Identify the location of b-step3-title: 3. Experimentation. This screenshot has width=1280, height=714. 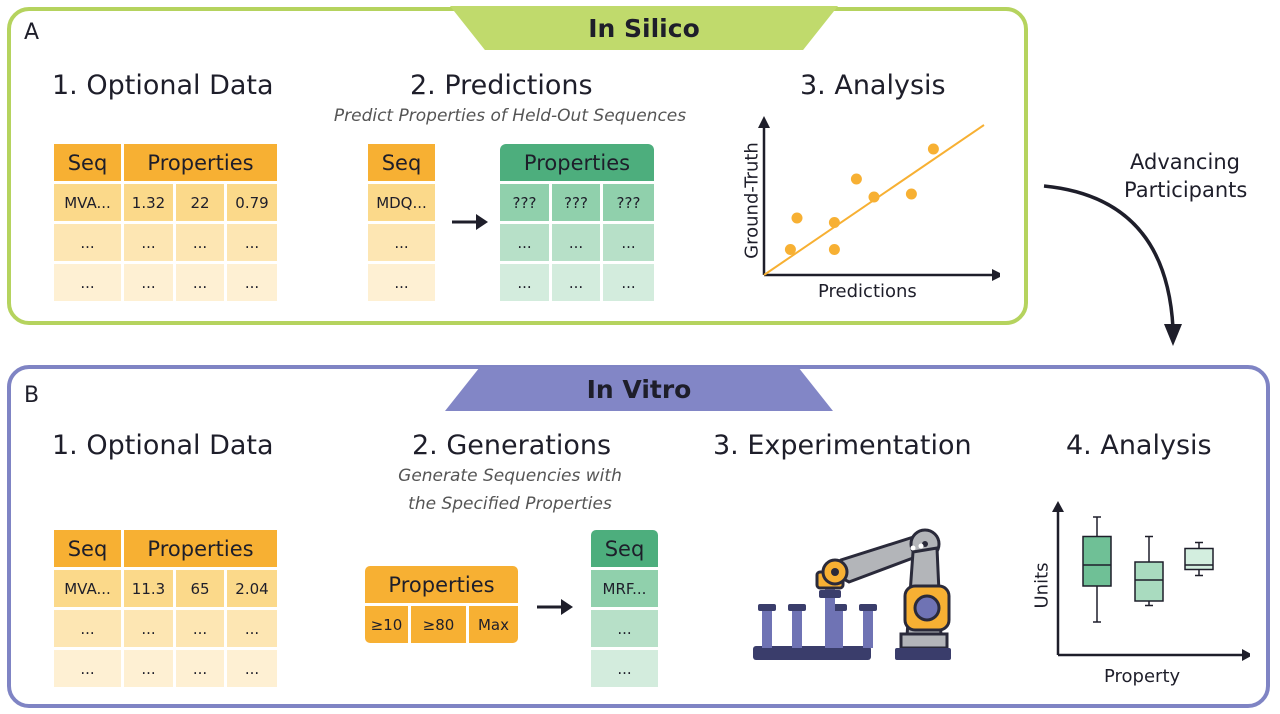
(842, 445).